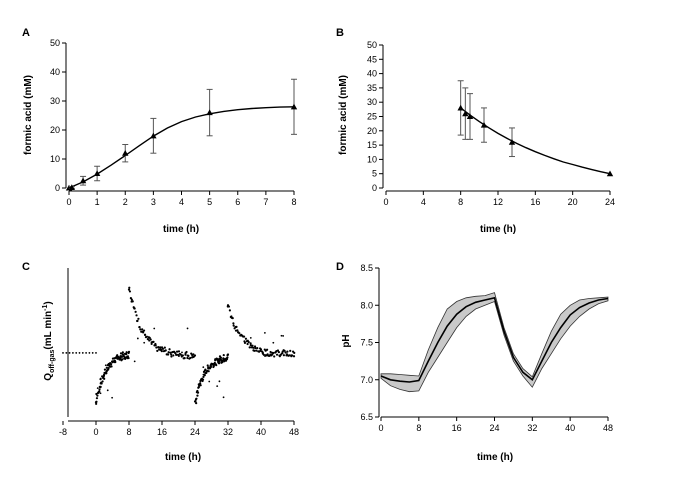 This screenshot has height=477, width=692. I want to click on panel-a-ticks: 0 1 2 3 4 5 6 7 8 0 10 20 30 40 50, so click(173, 122).